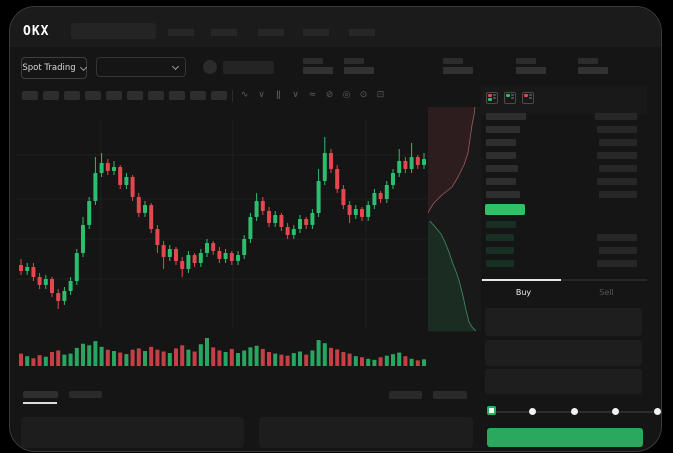  I want to click on amount-field, so click(563, 353).